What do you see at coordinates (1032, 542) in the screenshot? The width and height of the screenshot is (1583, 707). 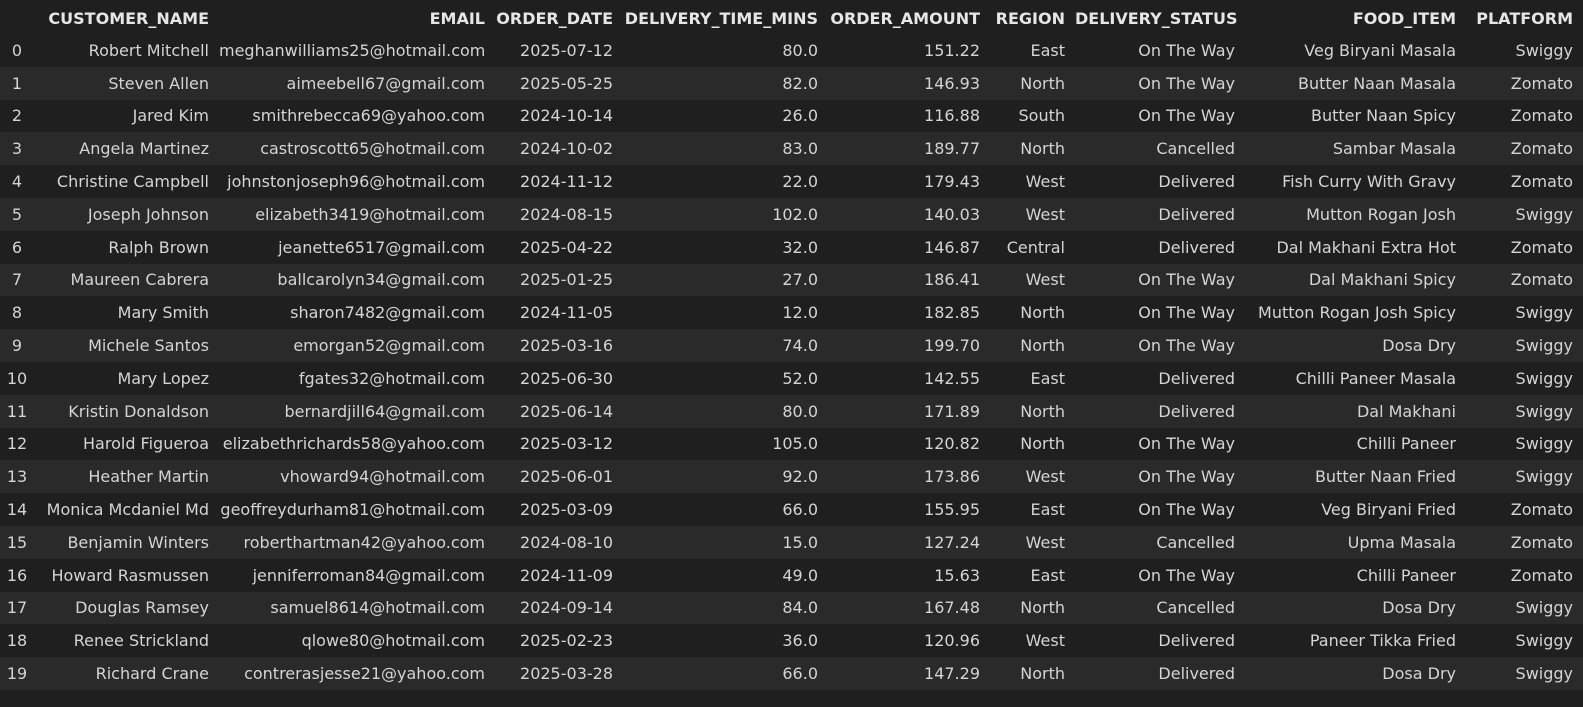 I see `region-cell: West` at bounding box center [1032, 542].